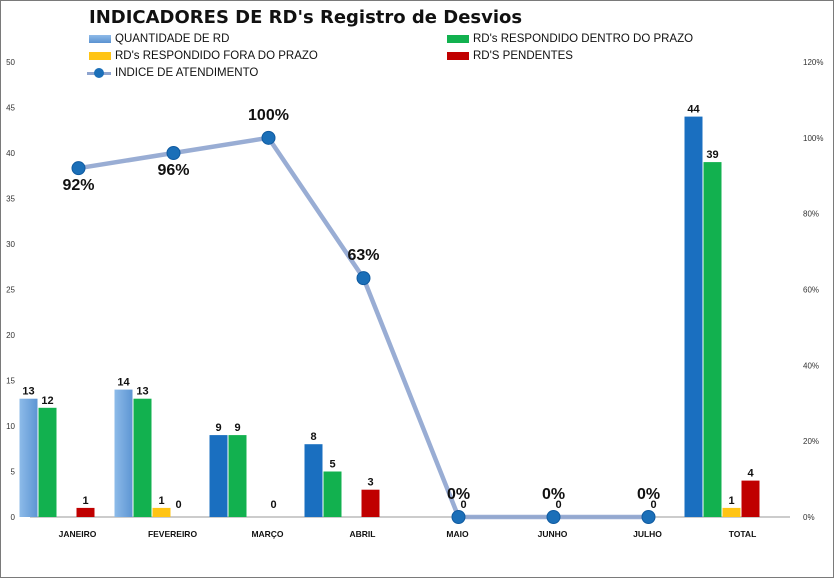  I want to click on index-data-label: 92%, so click(78, 185).